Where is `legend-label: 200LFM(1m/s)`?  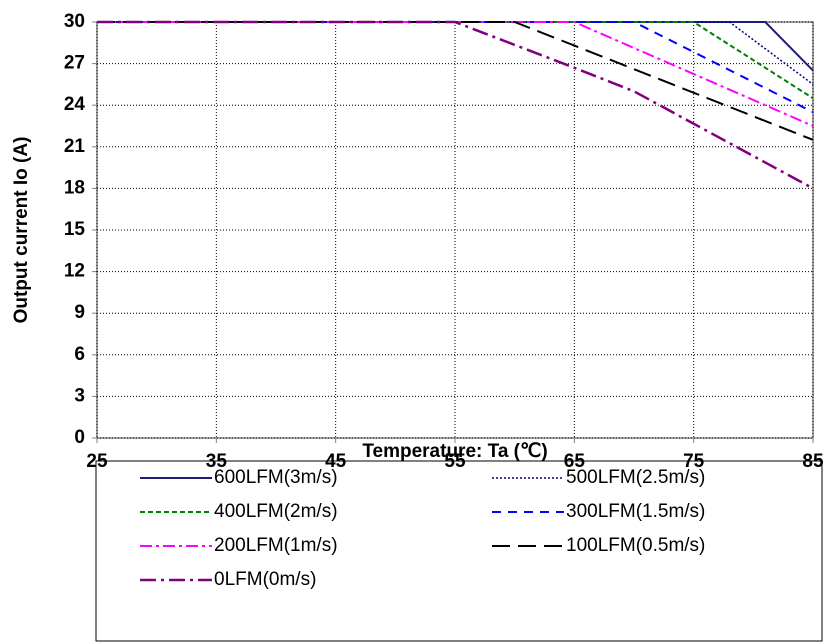
legend-label: 200LFM(1m/s) is located at coordinates (276, 545).